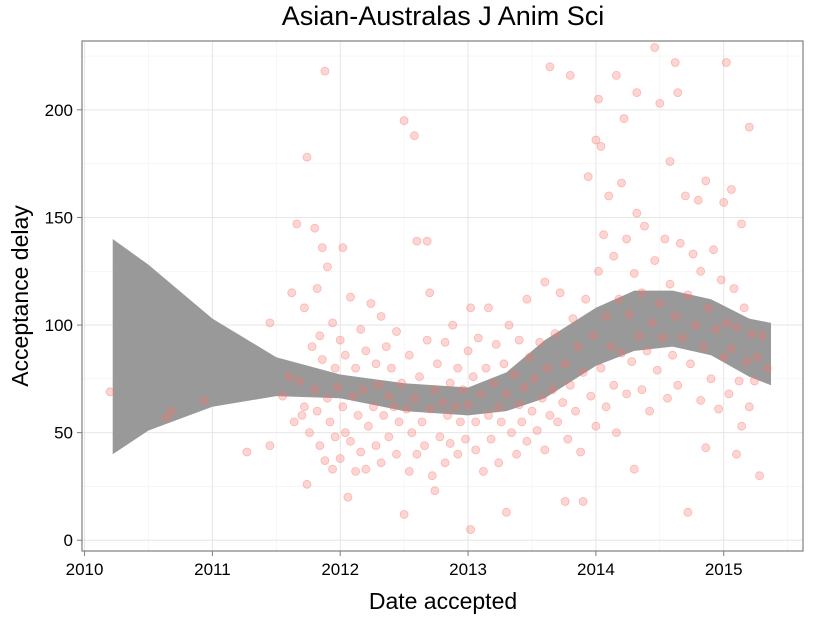 This screenshot has height=618, width=825. I want to click on x-tick-label: 2015, so click(724, 569).